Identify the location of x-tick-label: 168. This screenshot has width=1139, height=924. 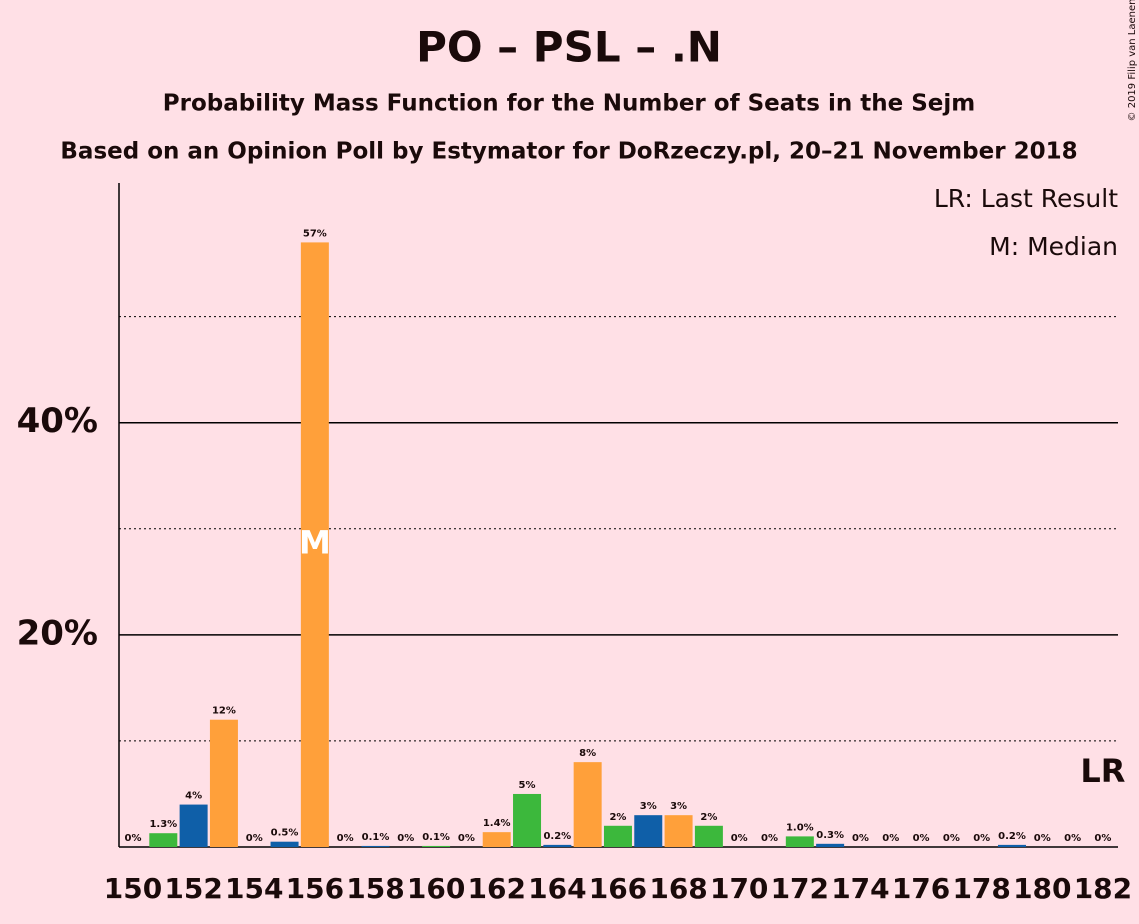
(678, 888).